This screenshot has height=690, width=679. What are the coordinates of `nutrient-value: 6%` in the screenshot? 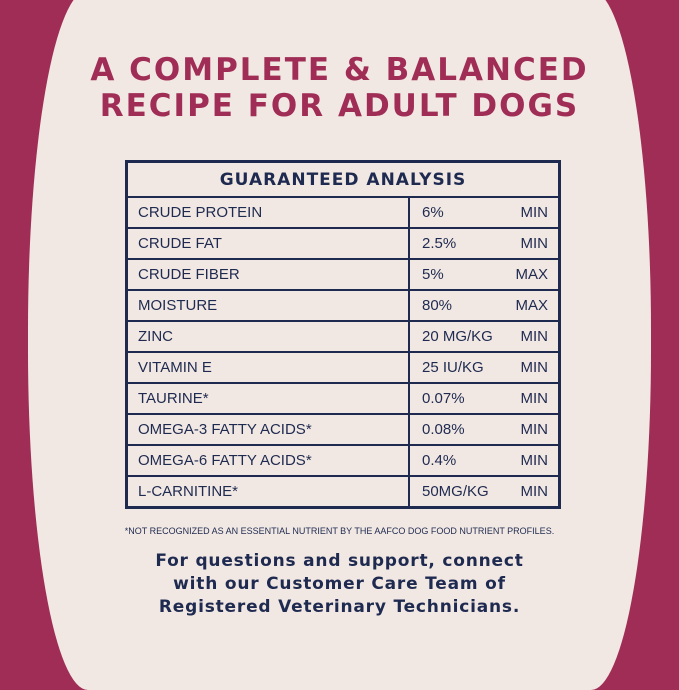 It's located at (460, 212).